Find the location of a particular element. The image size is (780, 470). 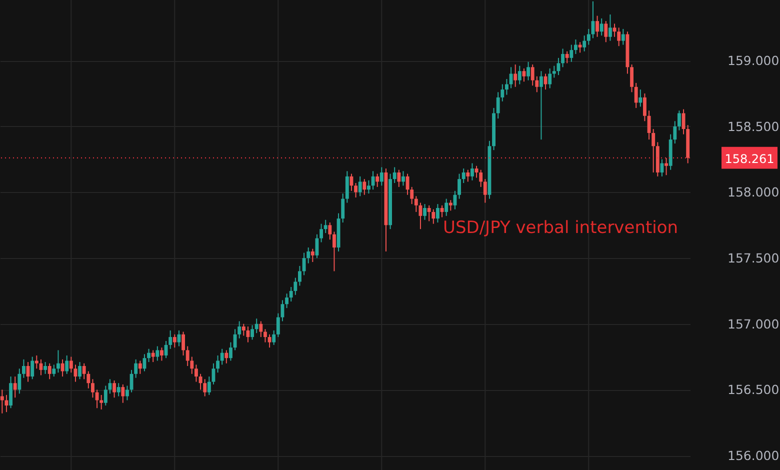

annotation: USD/JPY verbal intervention is located at coordinates (560, 228).